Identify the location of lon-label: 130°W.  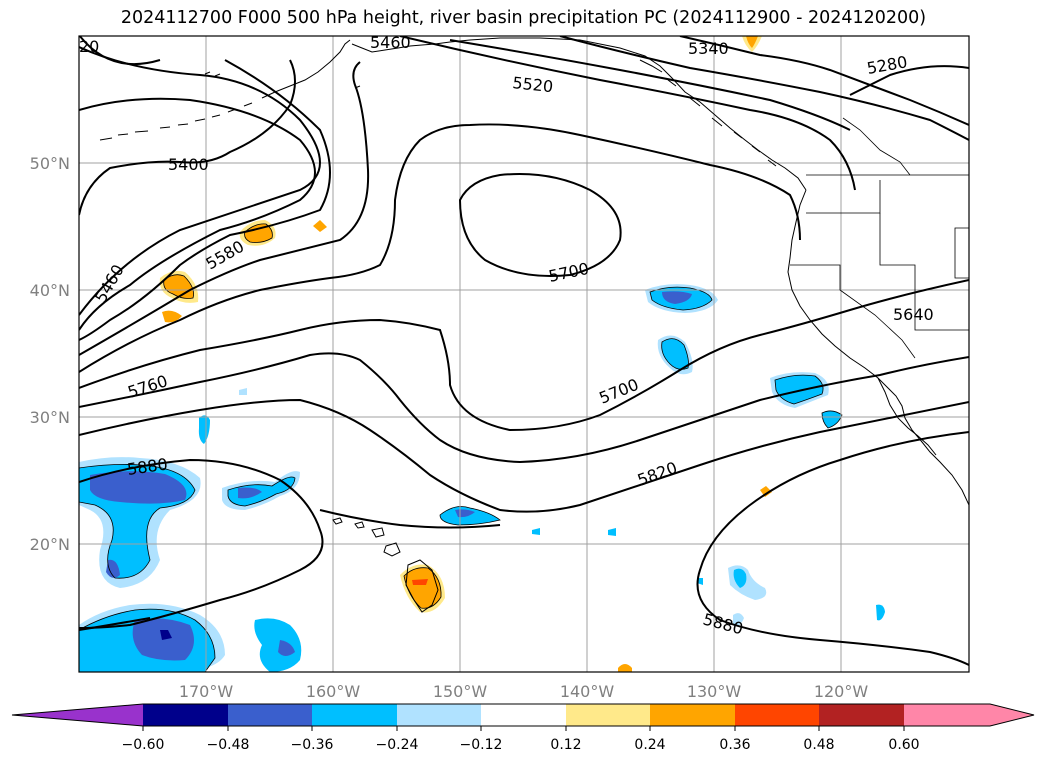
(714, 691).